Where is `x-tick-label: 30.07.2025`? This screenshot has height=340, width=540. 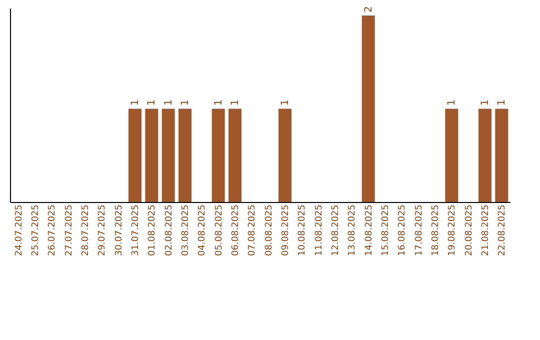 x-tick-label: 30.07.2025 is located at coordinates (119, 230).